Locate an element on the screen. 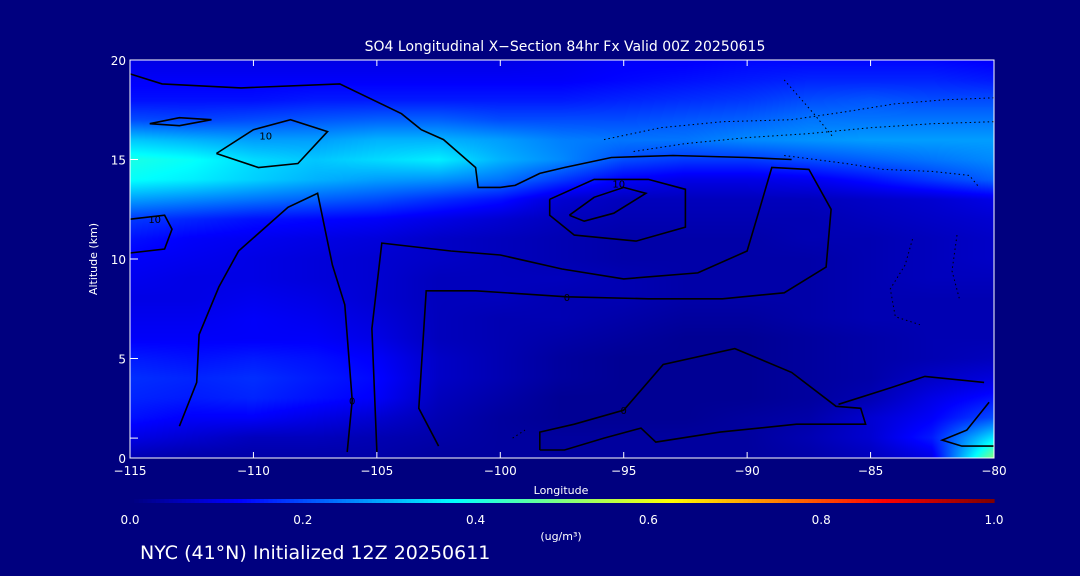  colorbar-tick-label: 0.6 is located at coordinates (648, 520).